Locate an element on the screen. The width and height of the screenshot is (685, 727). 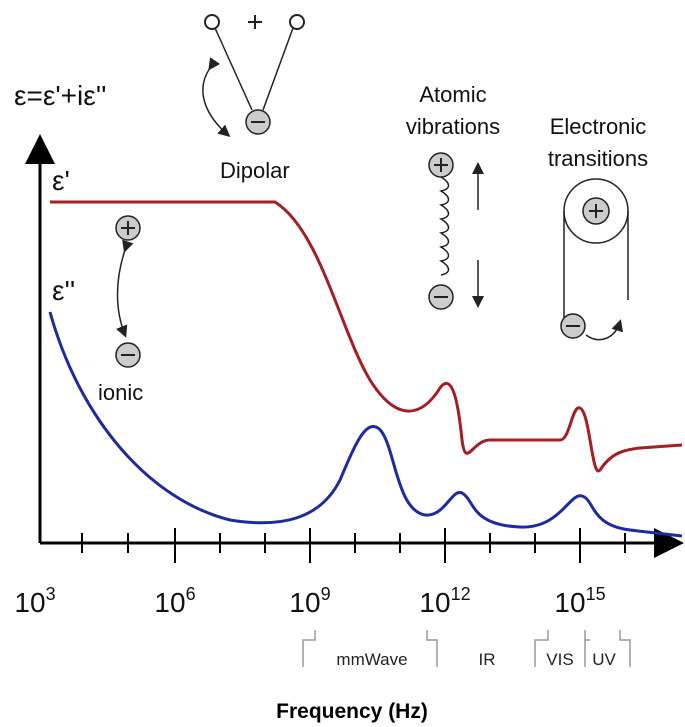
band-brackets is located at coordinates (466, 648).